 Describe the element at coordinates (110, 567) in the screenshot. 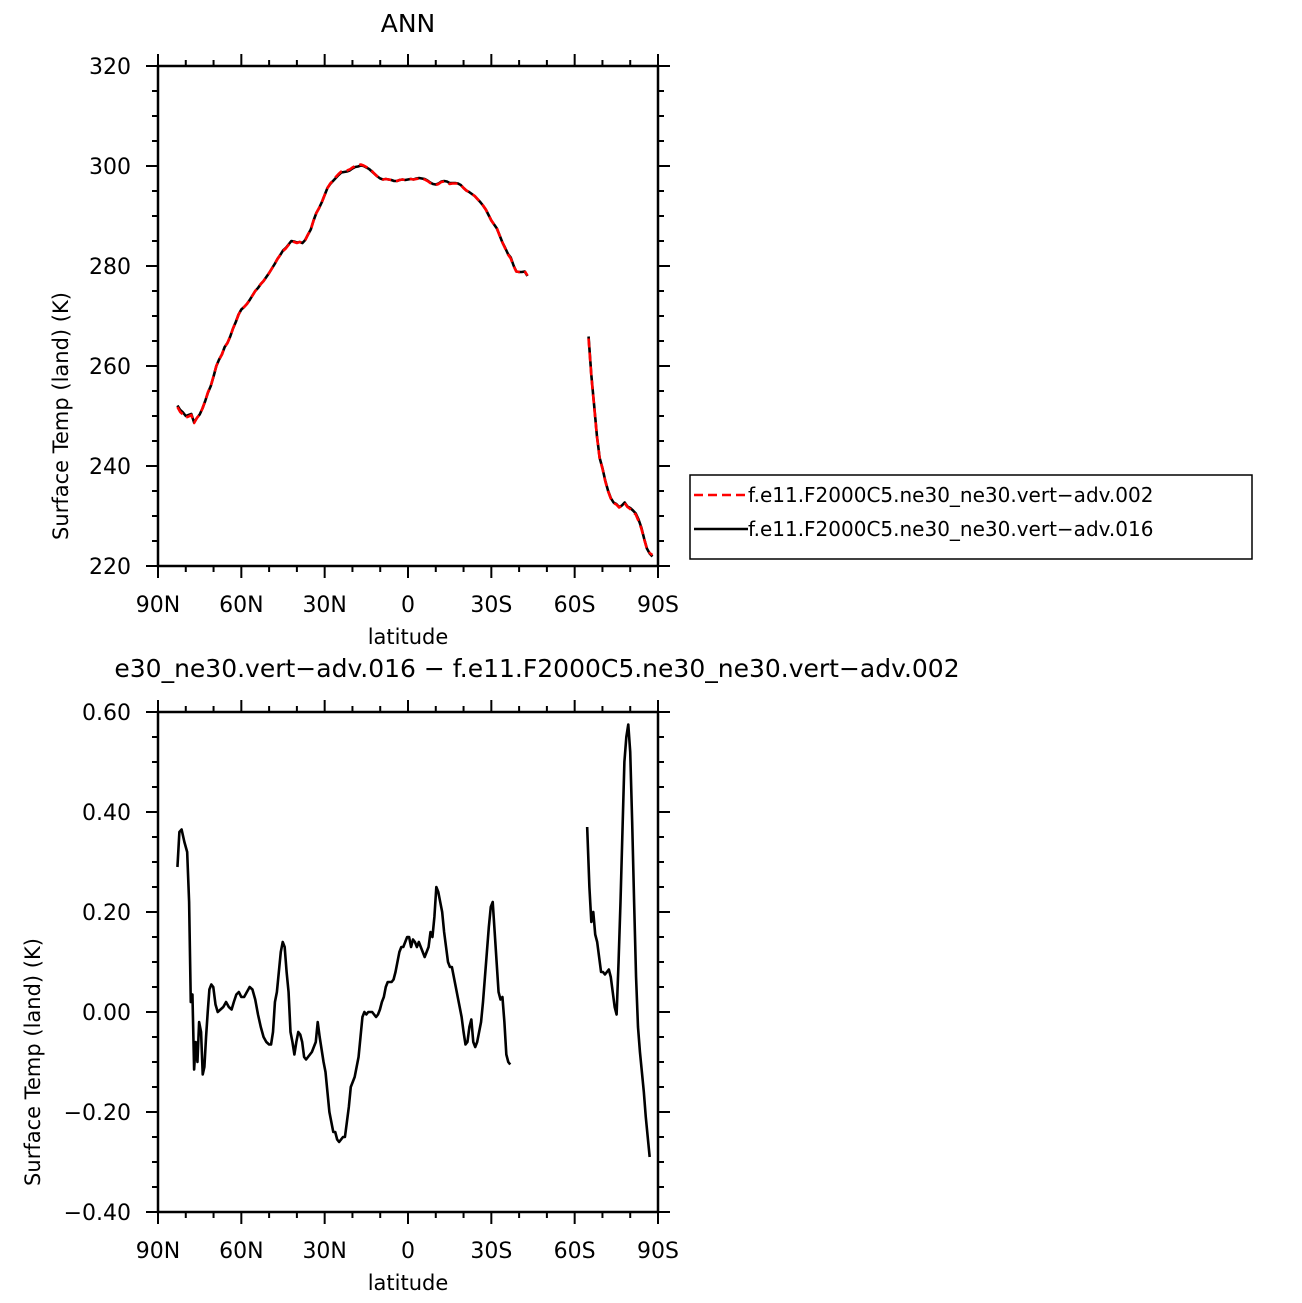

I see `y-tick-label: 220` at that location.